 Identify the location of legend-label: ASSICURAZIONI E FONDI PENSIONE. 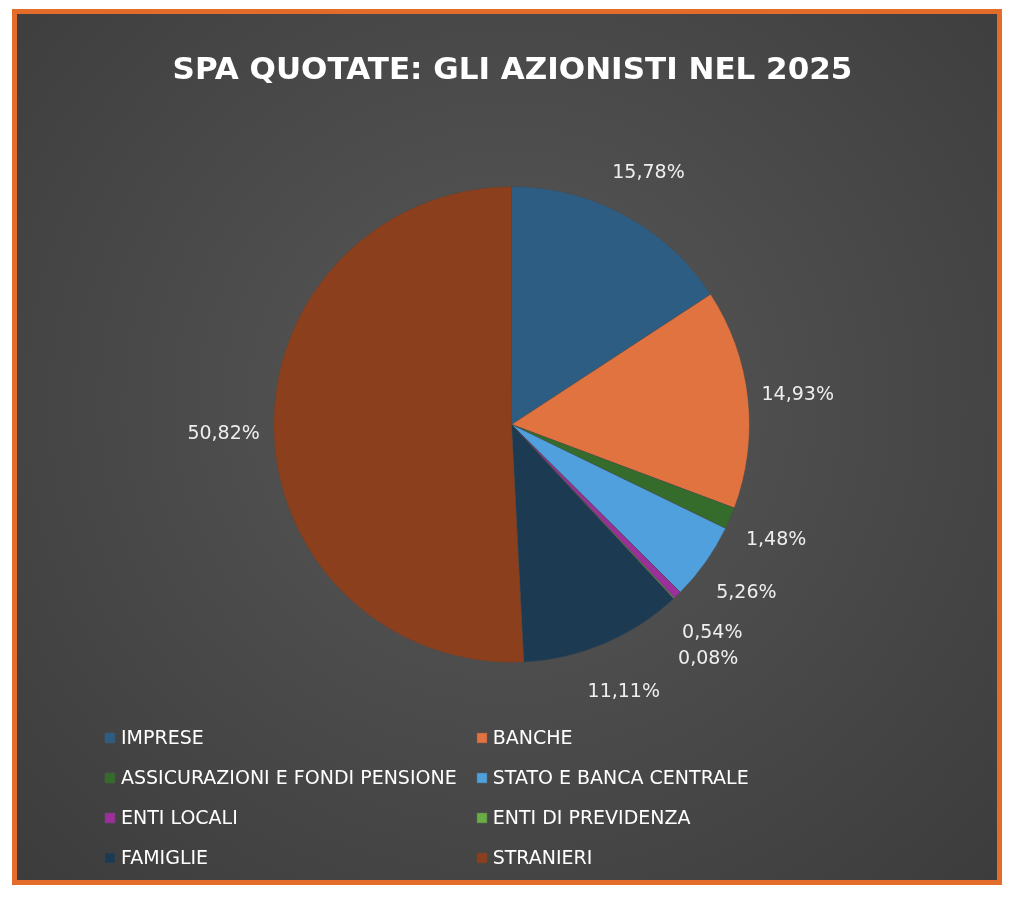
(289, 777).